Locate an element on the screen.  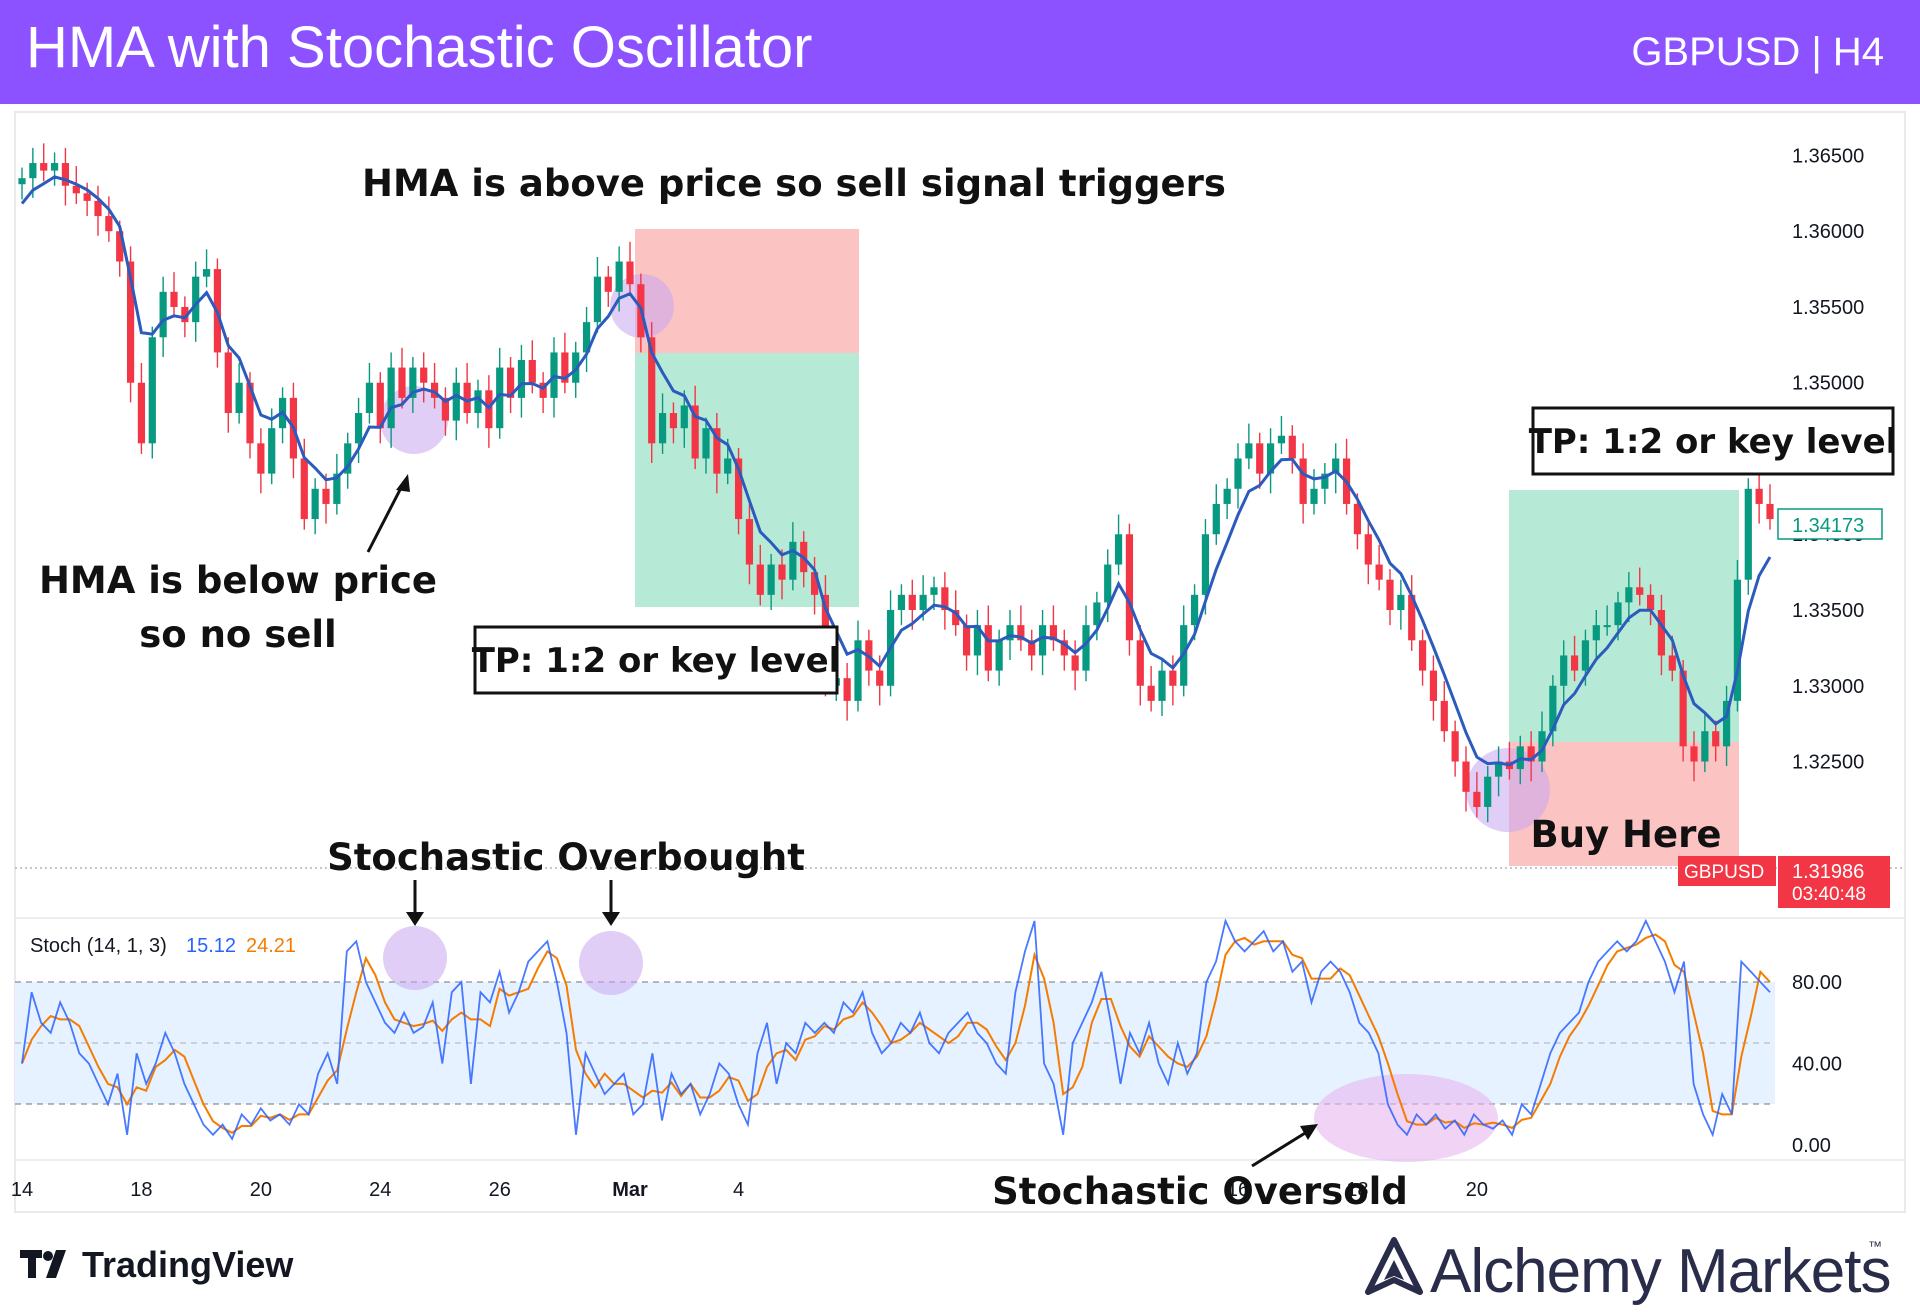
highlight-circle-sell-ok is located at coordinates (414, 420).